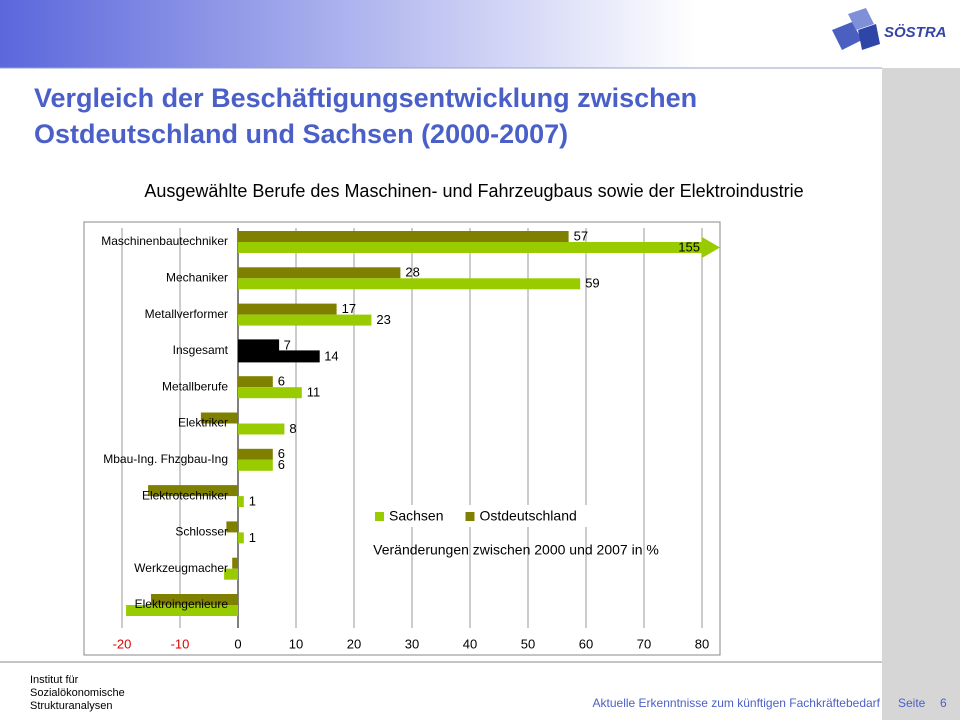 The height and width of the screenshot is (725, 960). I want to click on page-number: 6, so click(943, 703).